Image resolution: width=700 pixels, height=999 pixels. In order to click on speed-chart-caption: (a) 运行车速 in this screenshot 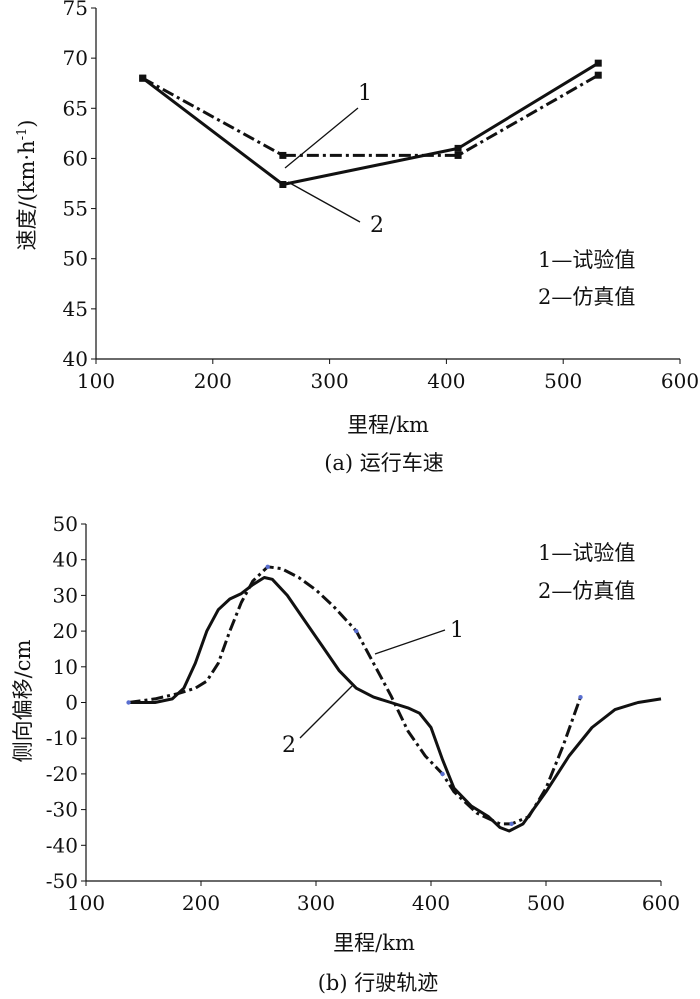, I will do `click(384, 463)`.